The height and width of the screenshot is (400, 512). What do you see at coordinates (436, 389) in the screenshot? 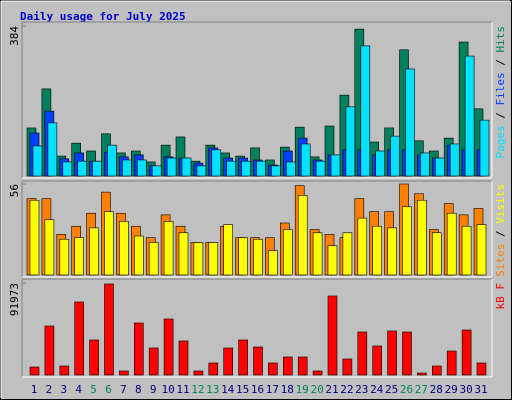
I see `x-tick-label: 28` at bounding box center [436, 389].